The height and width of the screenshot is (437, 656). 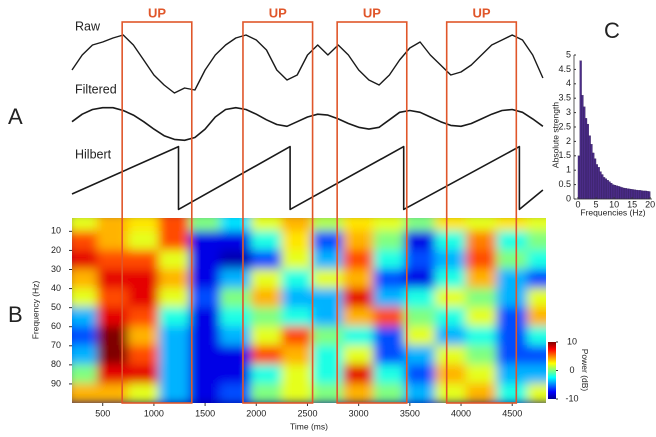 I want to click on y-tick-label: 2, so click(x=568, y=141).